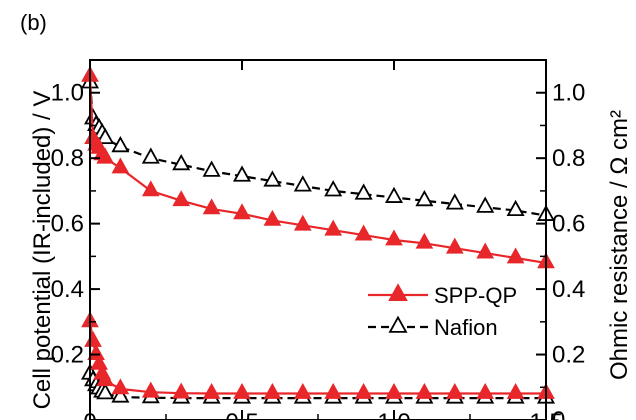 The width and height of the screenshot is (636, 420). What do you see at coordinates (545, 414) in the screenshot?
I see `x-tick-label: 1.5` at bounding box center [545, 414].